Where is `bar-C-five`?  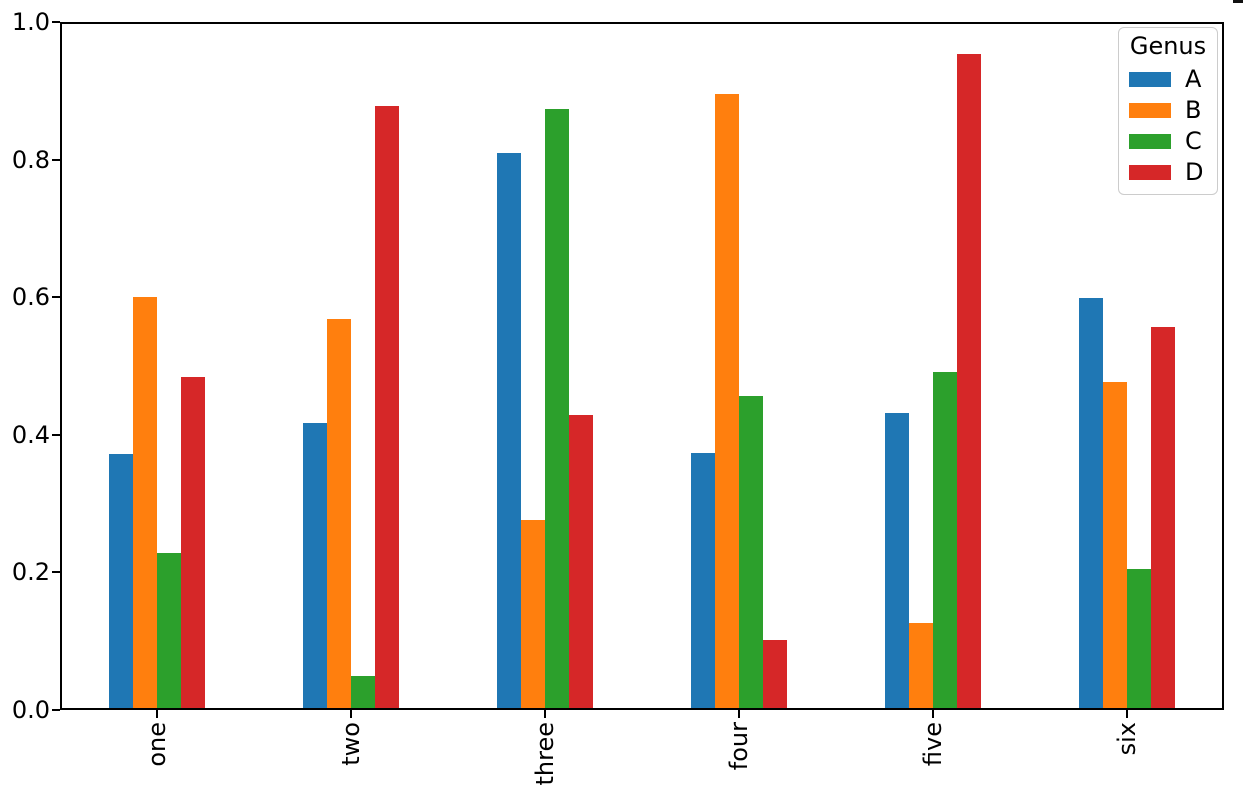
bar-C-five is located at coordinates (945, 540).